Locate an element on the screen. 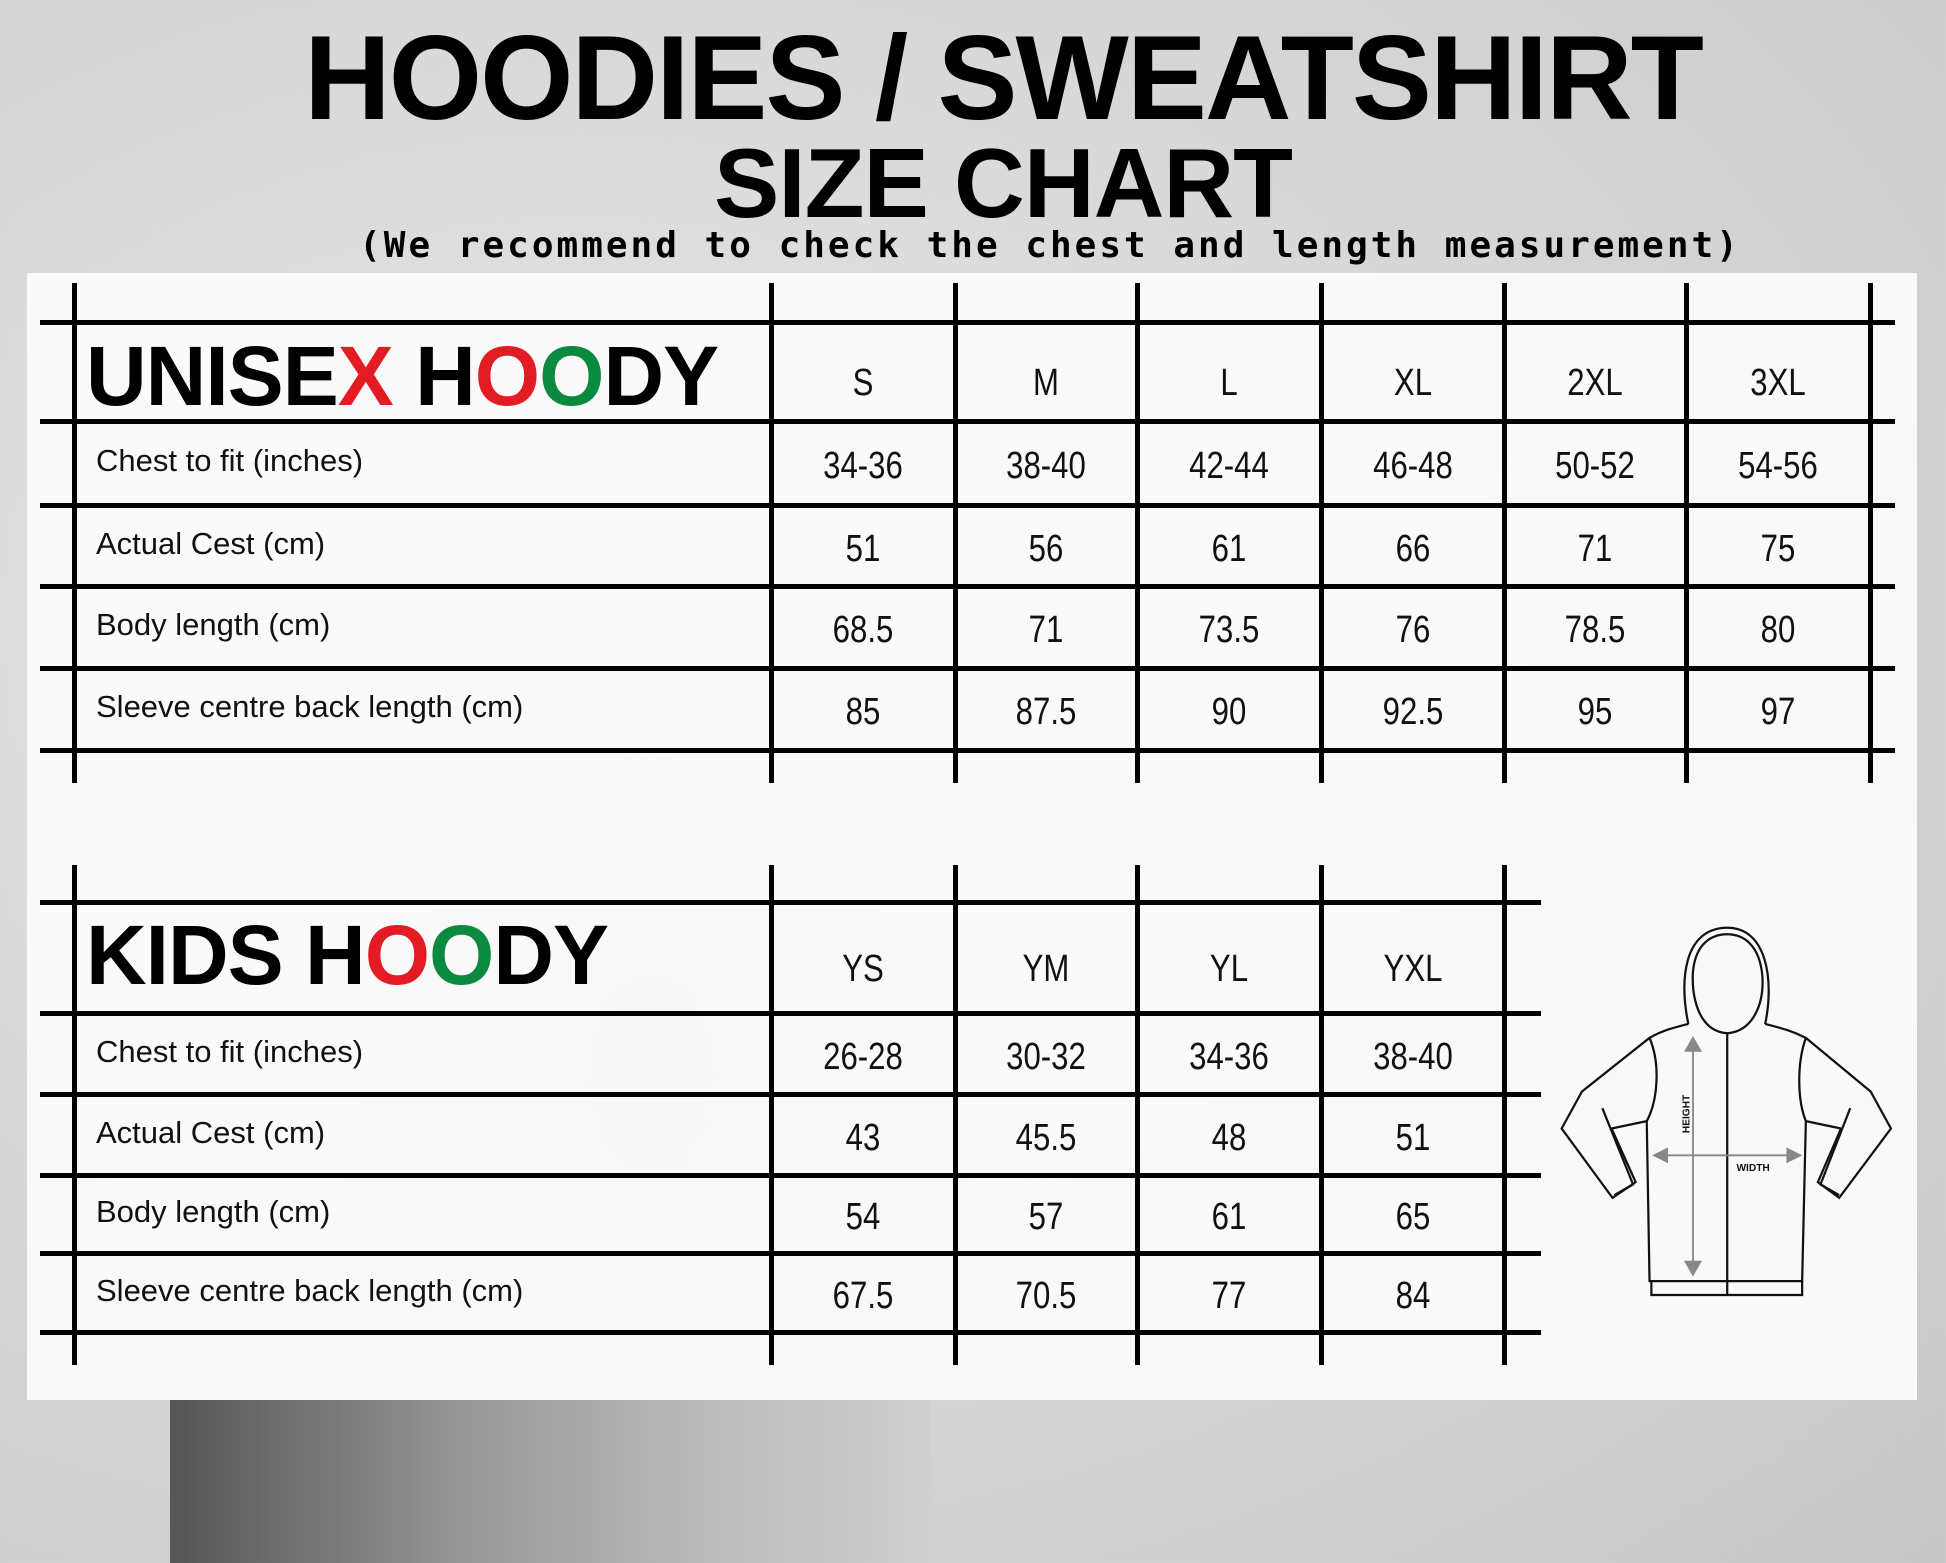 The height and width of the screenshot is (1563, 1946). size-value: 45.5 is located at coordinates (1046, 1137).